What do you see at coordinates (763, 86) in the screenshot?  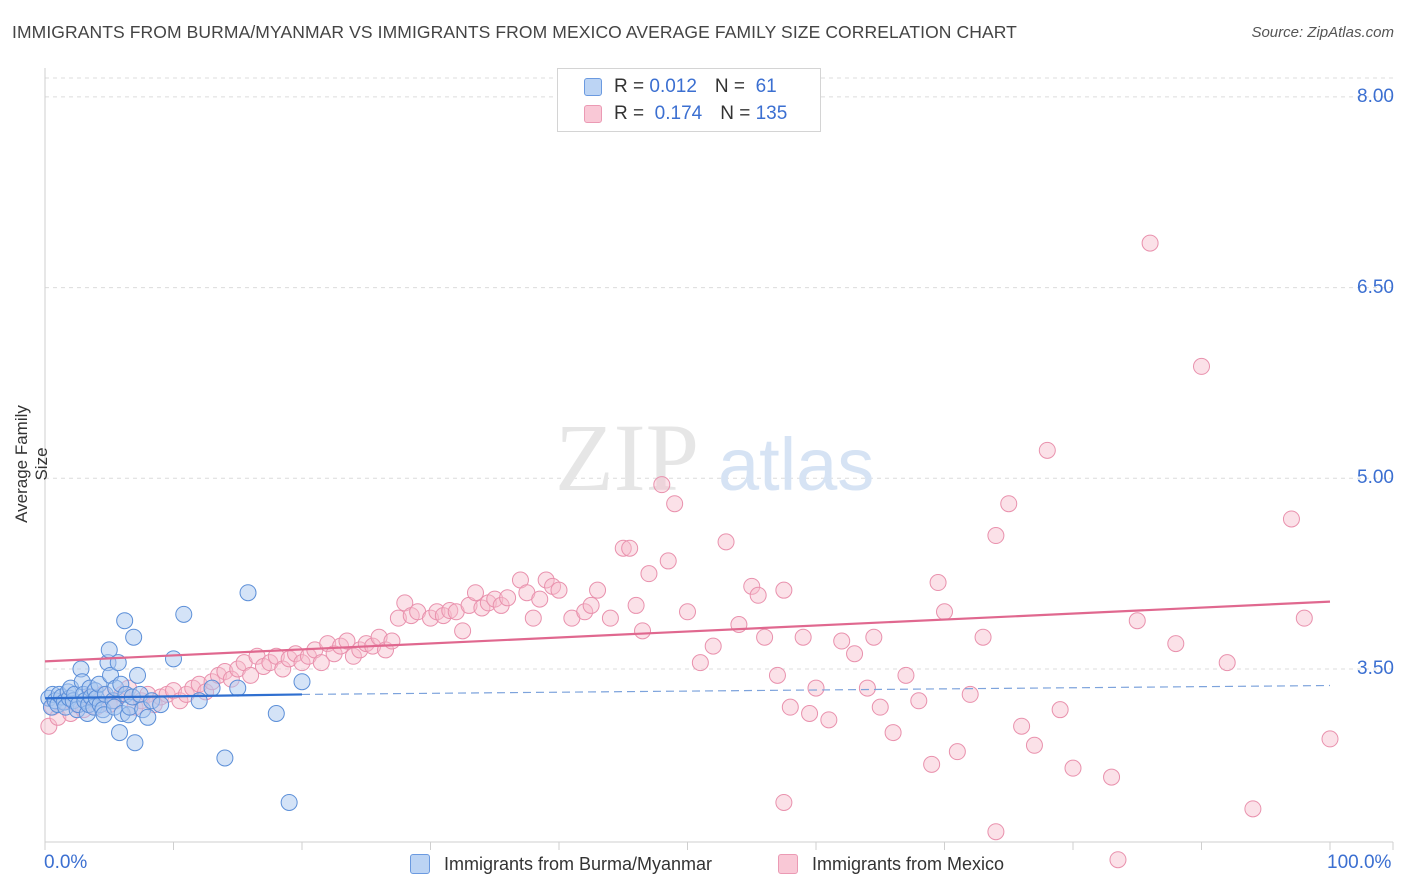 I see `legend-n-value: 61` at bounding box center [763, 86].